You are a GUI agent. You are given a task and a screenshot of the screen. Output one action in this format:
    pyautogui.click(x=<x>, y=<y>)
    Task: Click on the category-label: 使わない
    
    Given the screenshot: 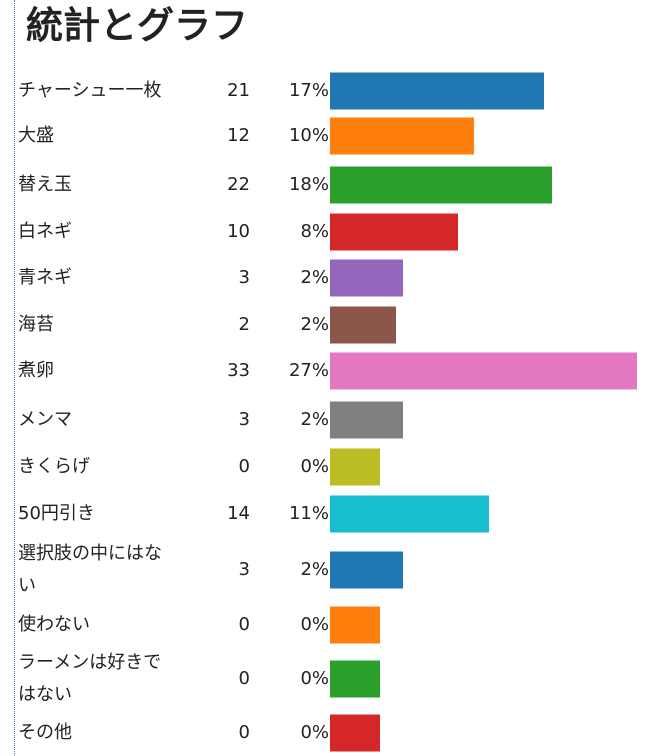 What is the action you would take?
    pyautogui.click(x=54, y=624)
    